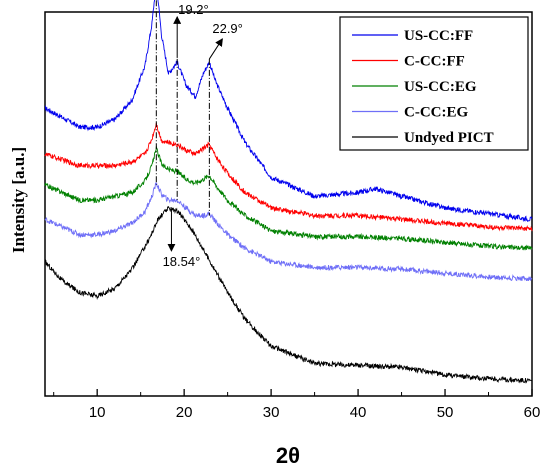 The height and width of the screenshot is (472, 550). What do you see at coordinates (438, 36) in the screenshot?
I see `legend-label: US-CC:FF` at bounding box center [438, 36].